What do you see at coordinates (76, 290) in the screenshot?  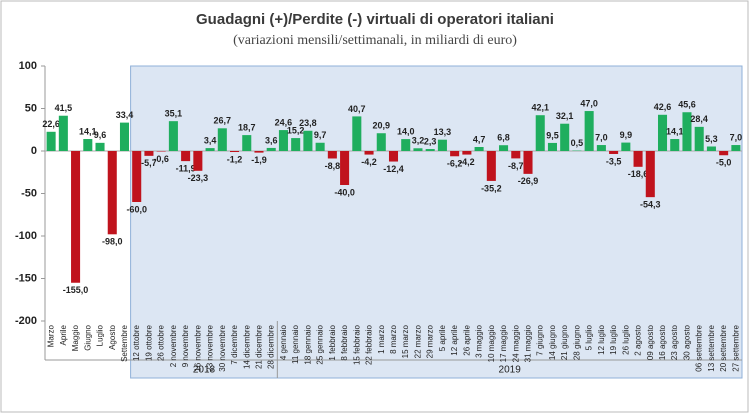 I see `value-label: -155,0` at bounding box center [76, 290].